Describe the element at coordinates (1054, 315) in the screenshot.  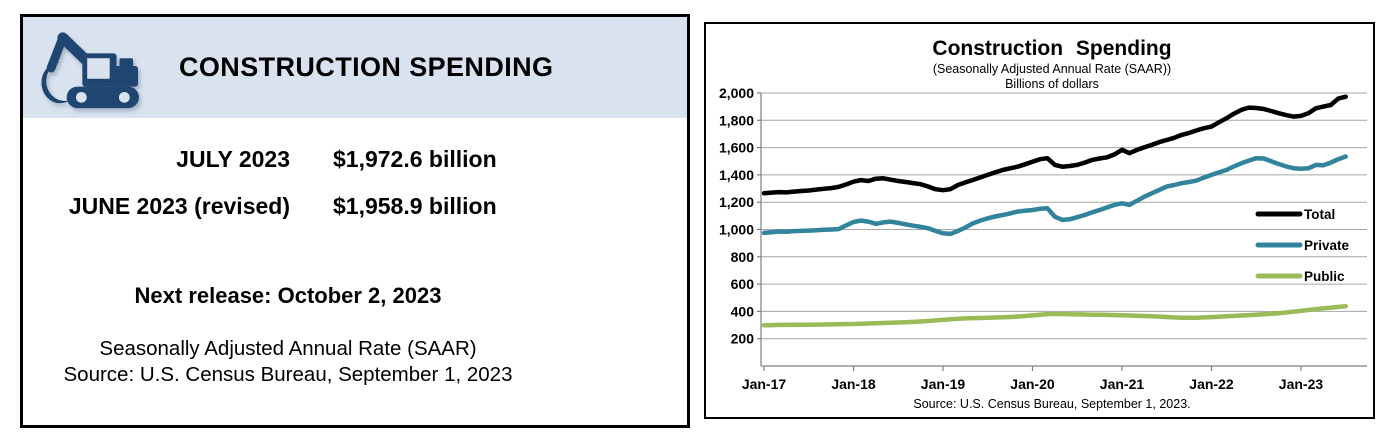
I see `series-line-public` at that location.